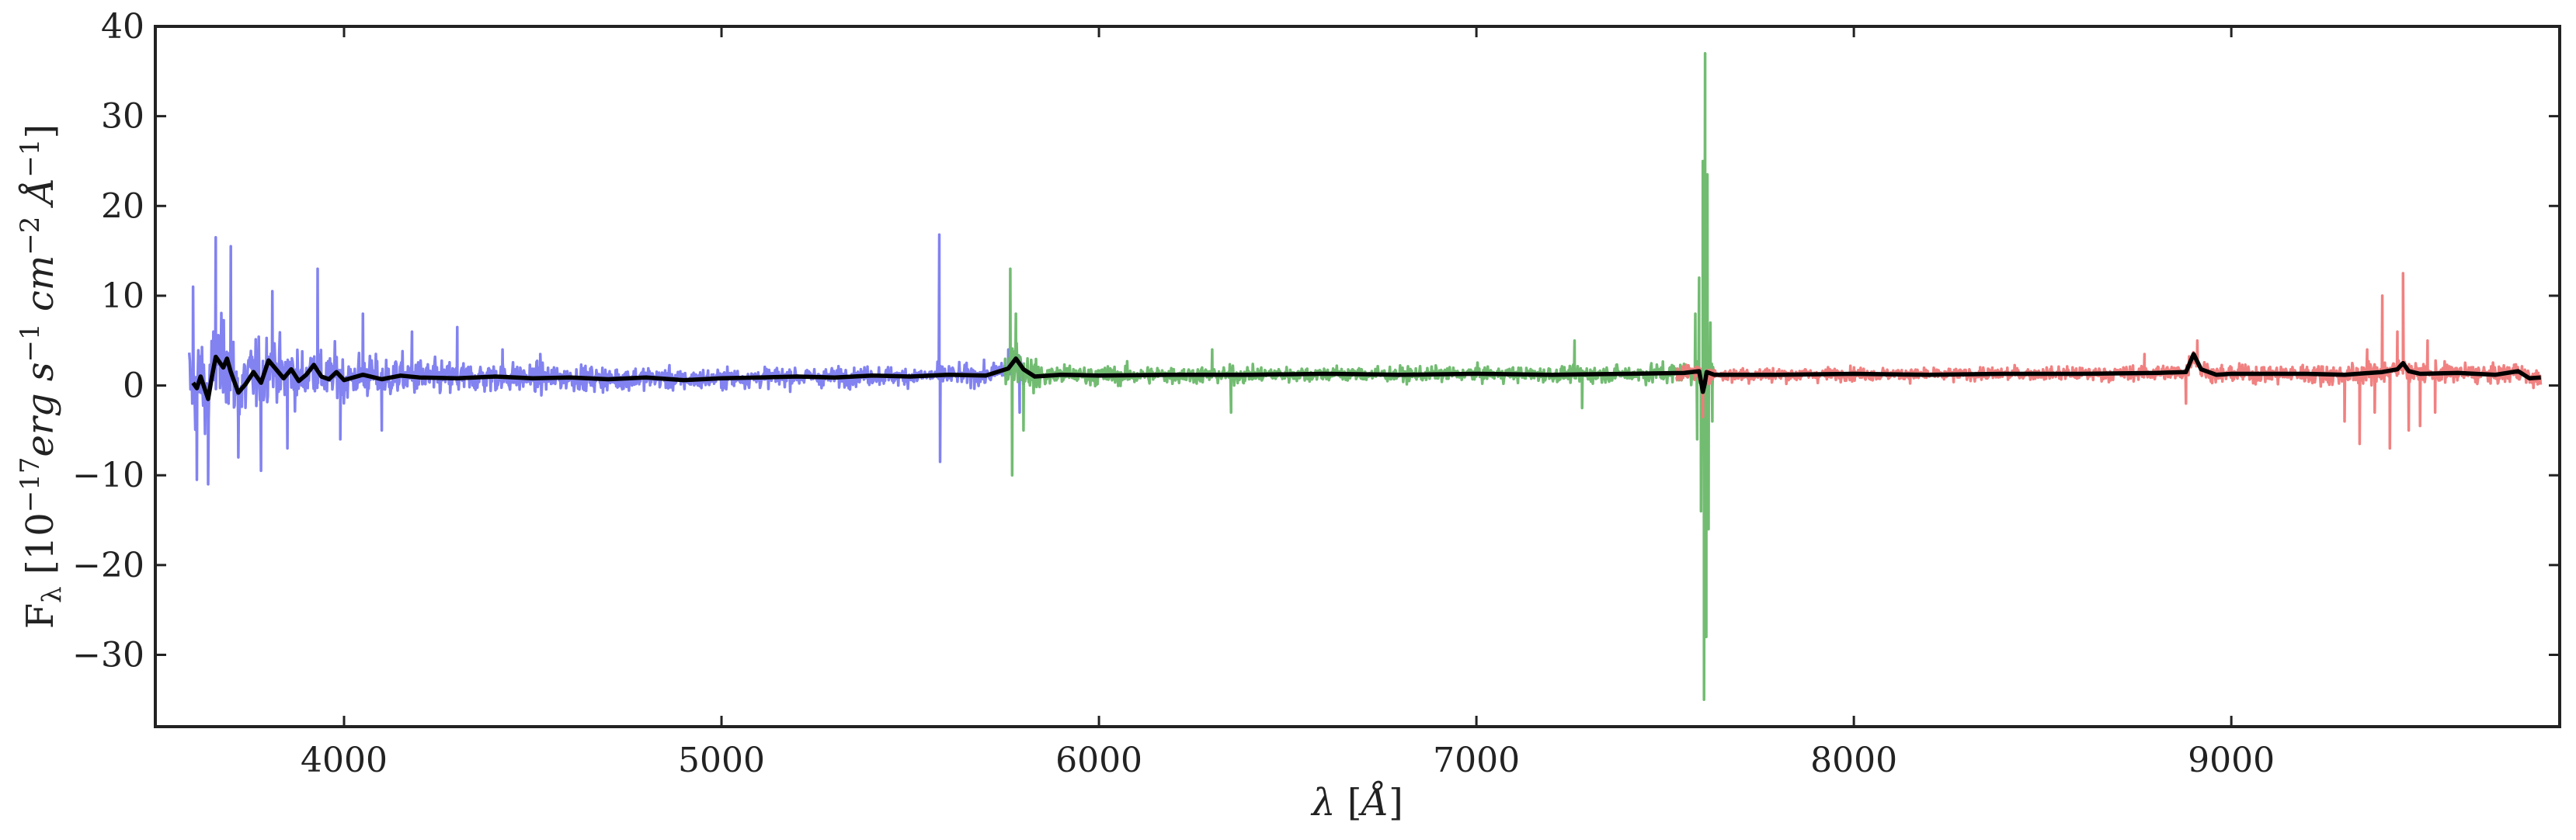 This screenshot has width=2576, height=840. Describe the element at coordinates (108, 475) in the screenshot. I see `y-tick-label: −10` at that location.